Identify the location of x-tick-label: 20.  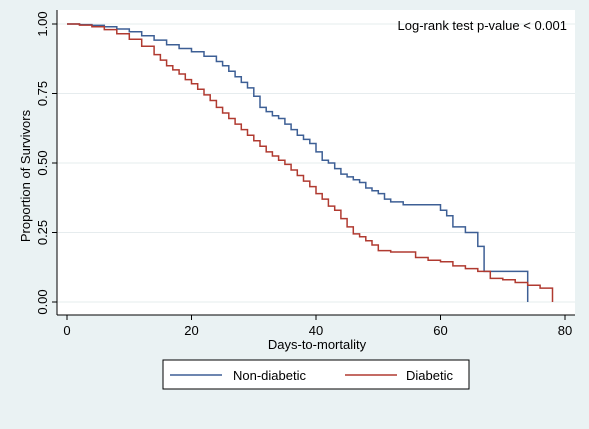
(191, 330).